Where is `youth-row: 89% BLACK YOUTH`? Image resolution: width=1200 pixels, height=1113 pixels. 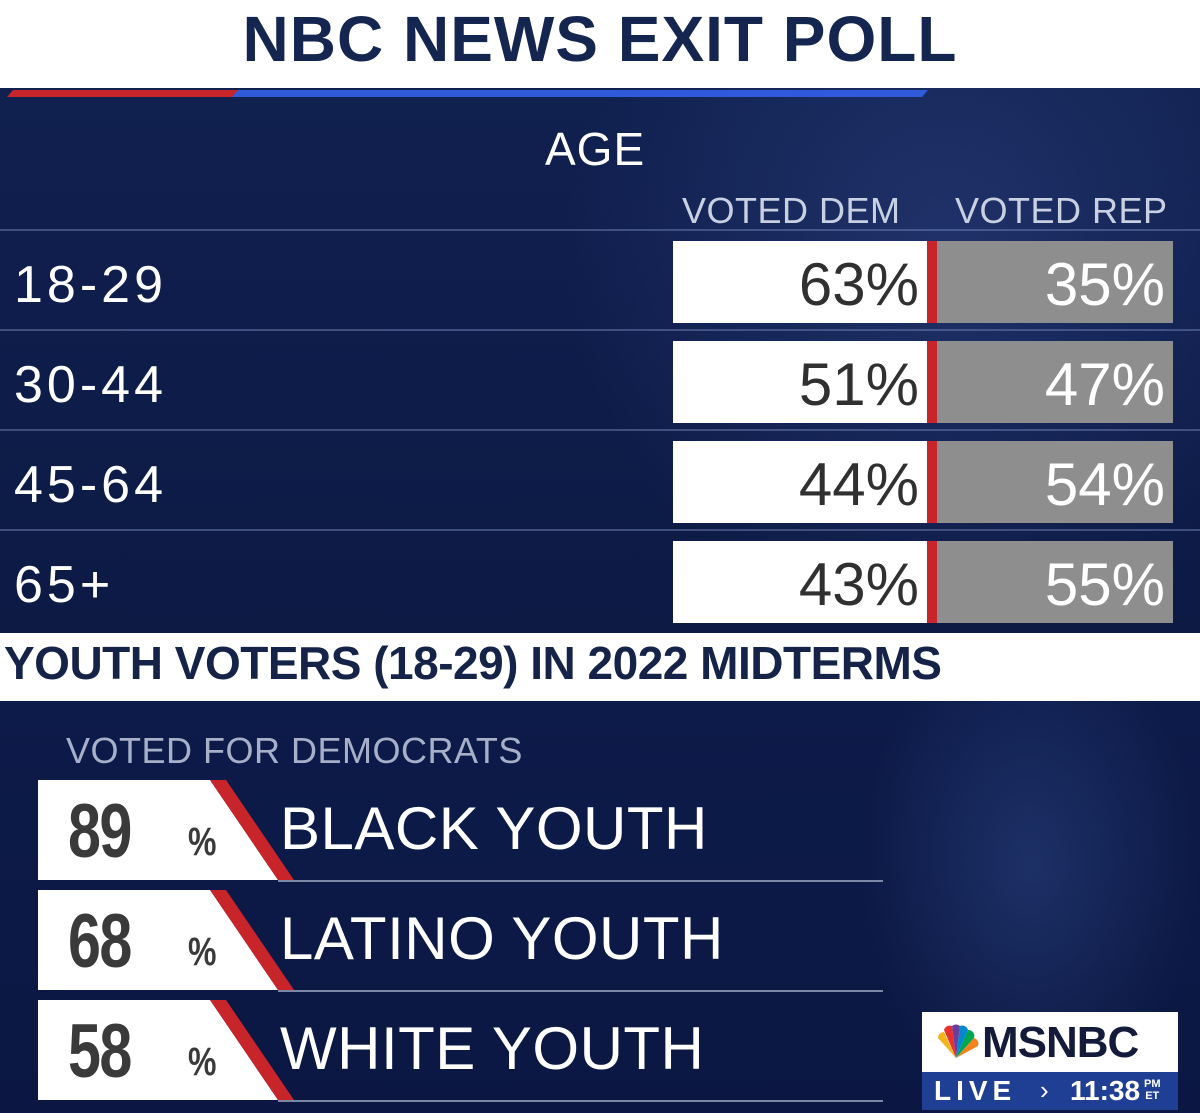
youth-row: 89% BLACK YOUTH is located at coordinates (460, 831).